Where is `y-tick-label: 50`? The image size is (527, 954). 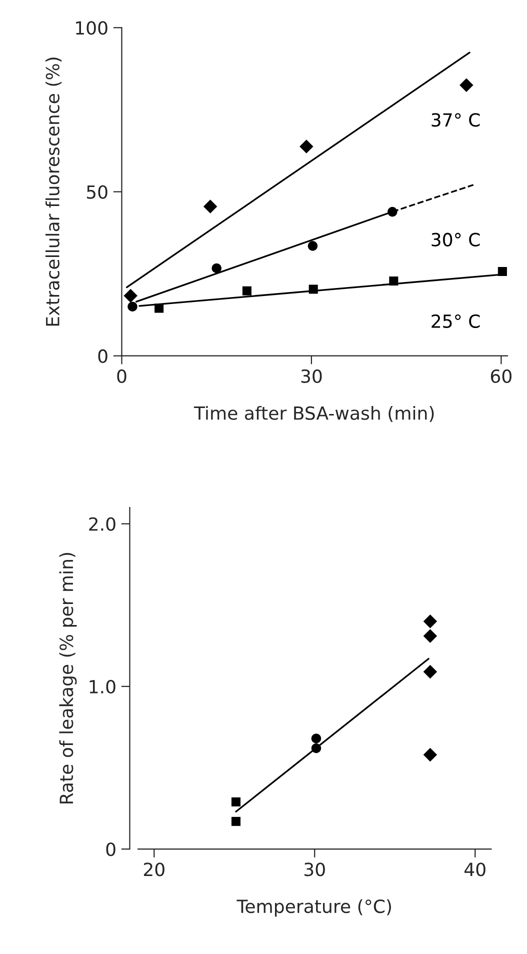
y-tick-label: 50 is located at coordinates (97, 192).